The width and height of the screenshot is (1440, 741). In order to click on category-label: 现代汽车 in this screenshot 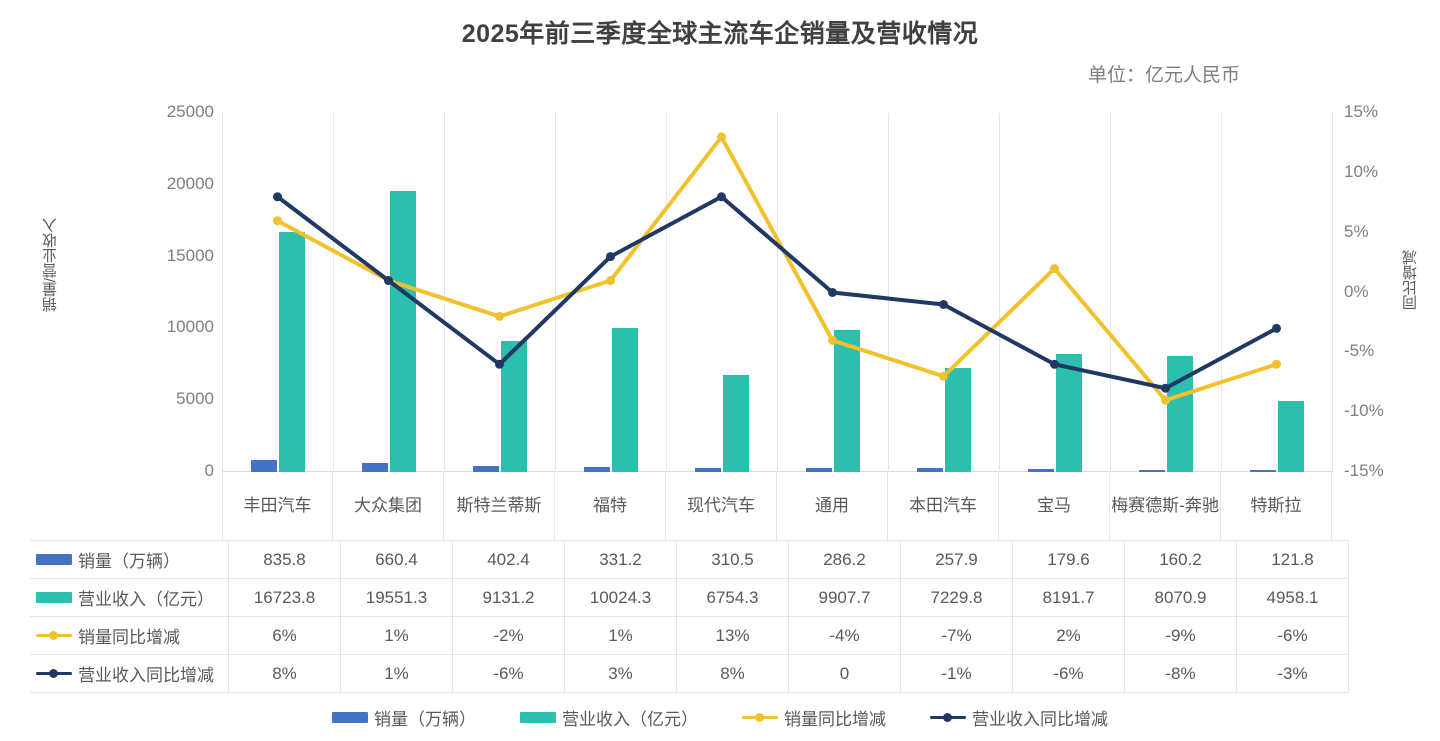, I will do `click(721, 506)`.